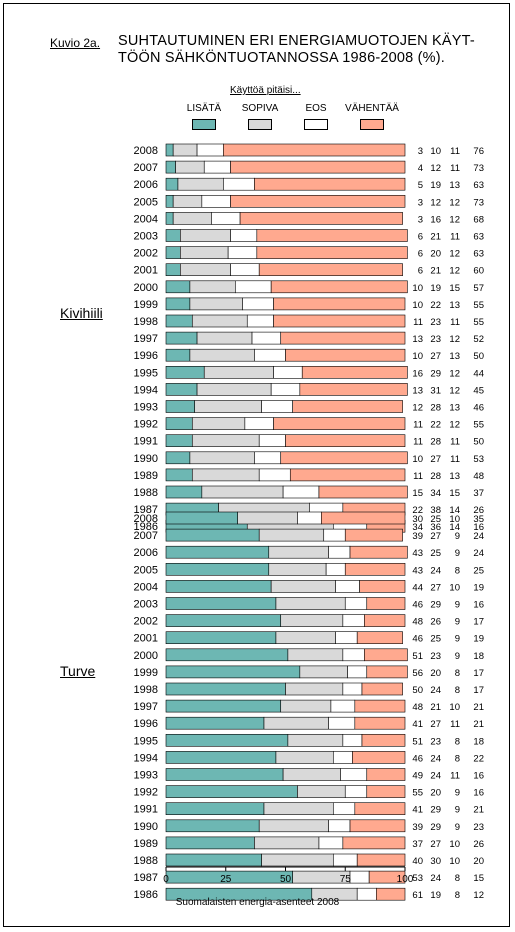 The width and height of the screenshot is (515, 932). I want to click on bar-kivihiili-2001-sopiva, so click(205, 270).